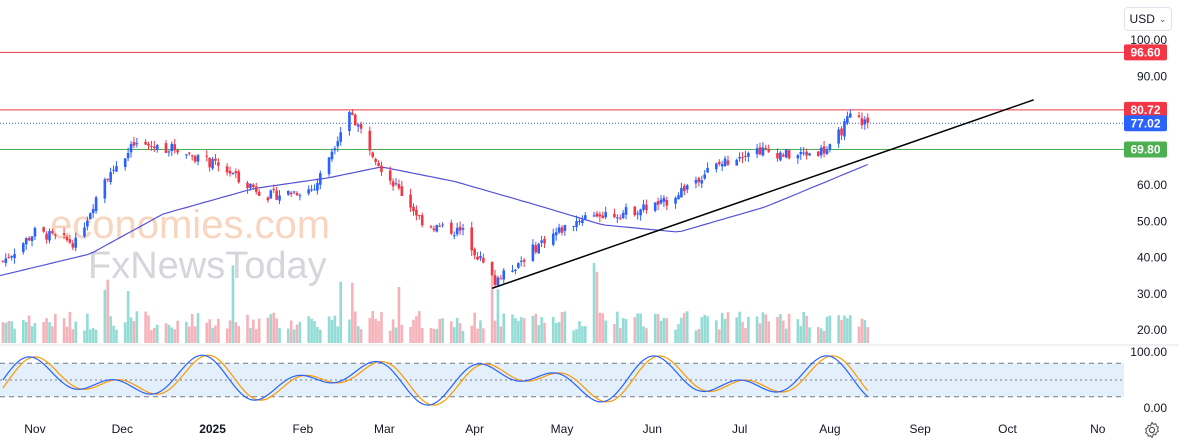 The image size is (1179, 445). What do you see at coordinates (562, 429) in the screenshot?
I see `time-tick: May` at bounding box center [562, 429].